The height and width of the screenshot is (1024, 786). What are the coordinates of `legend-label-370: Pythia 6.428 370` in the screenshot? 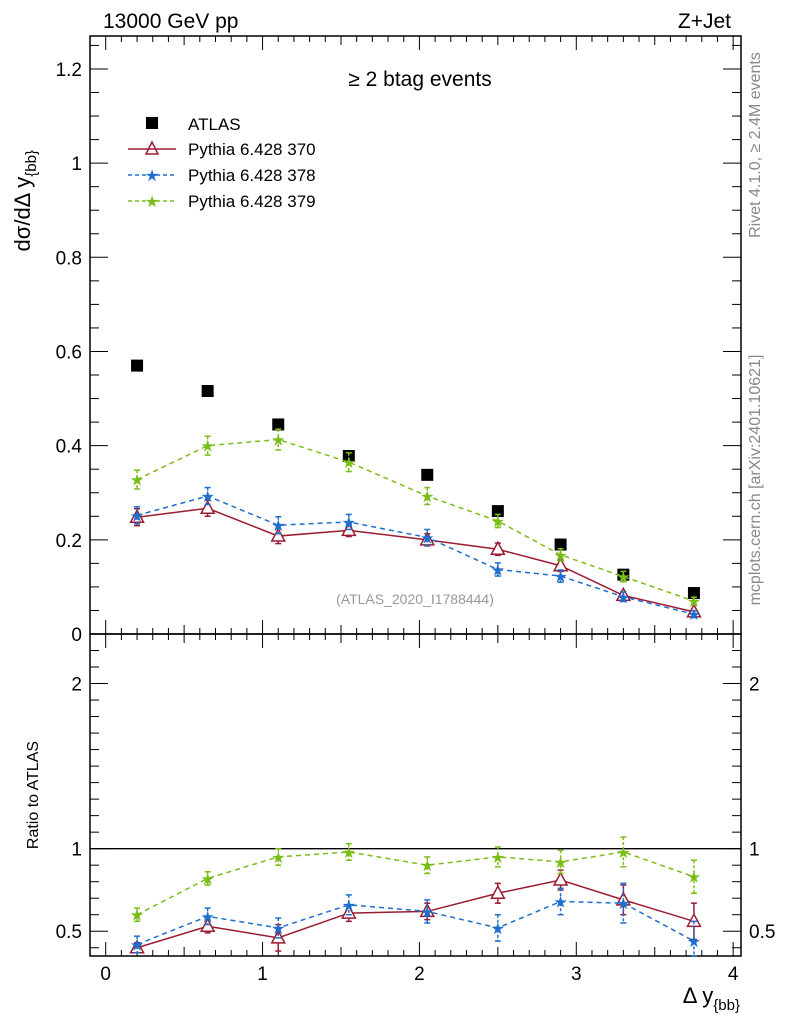 It's located at (252, 149).